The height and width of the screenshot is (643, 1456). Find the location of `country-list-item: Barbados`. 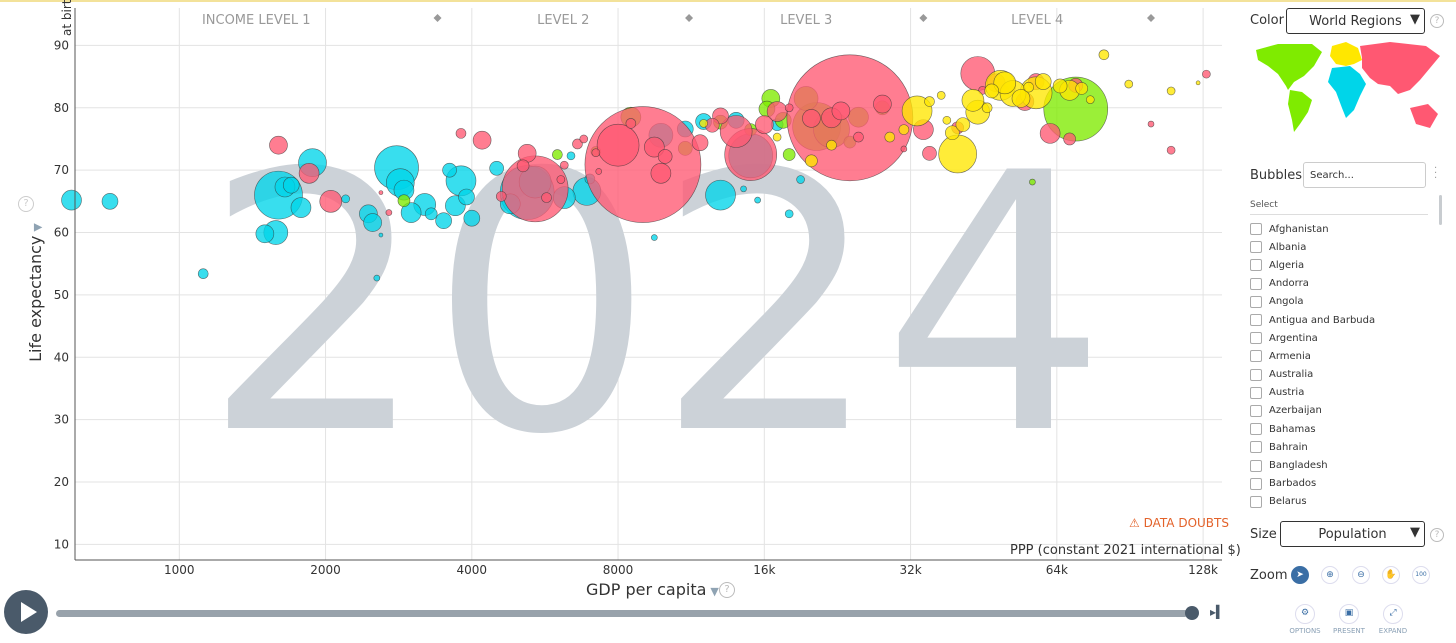

country-list-item: Barbados is located at coordinates (1343, 484).